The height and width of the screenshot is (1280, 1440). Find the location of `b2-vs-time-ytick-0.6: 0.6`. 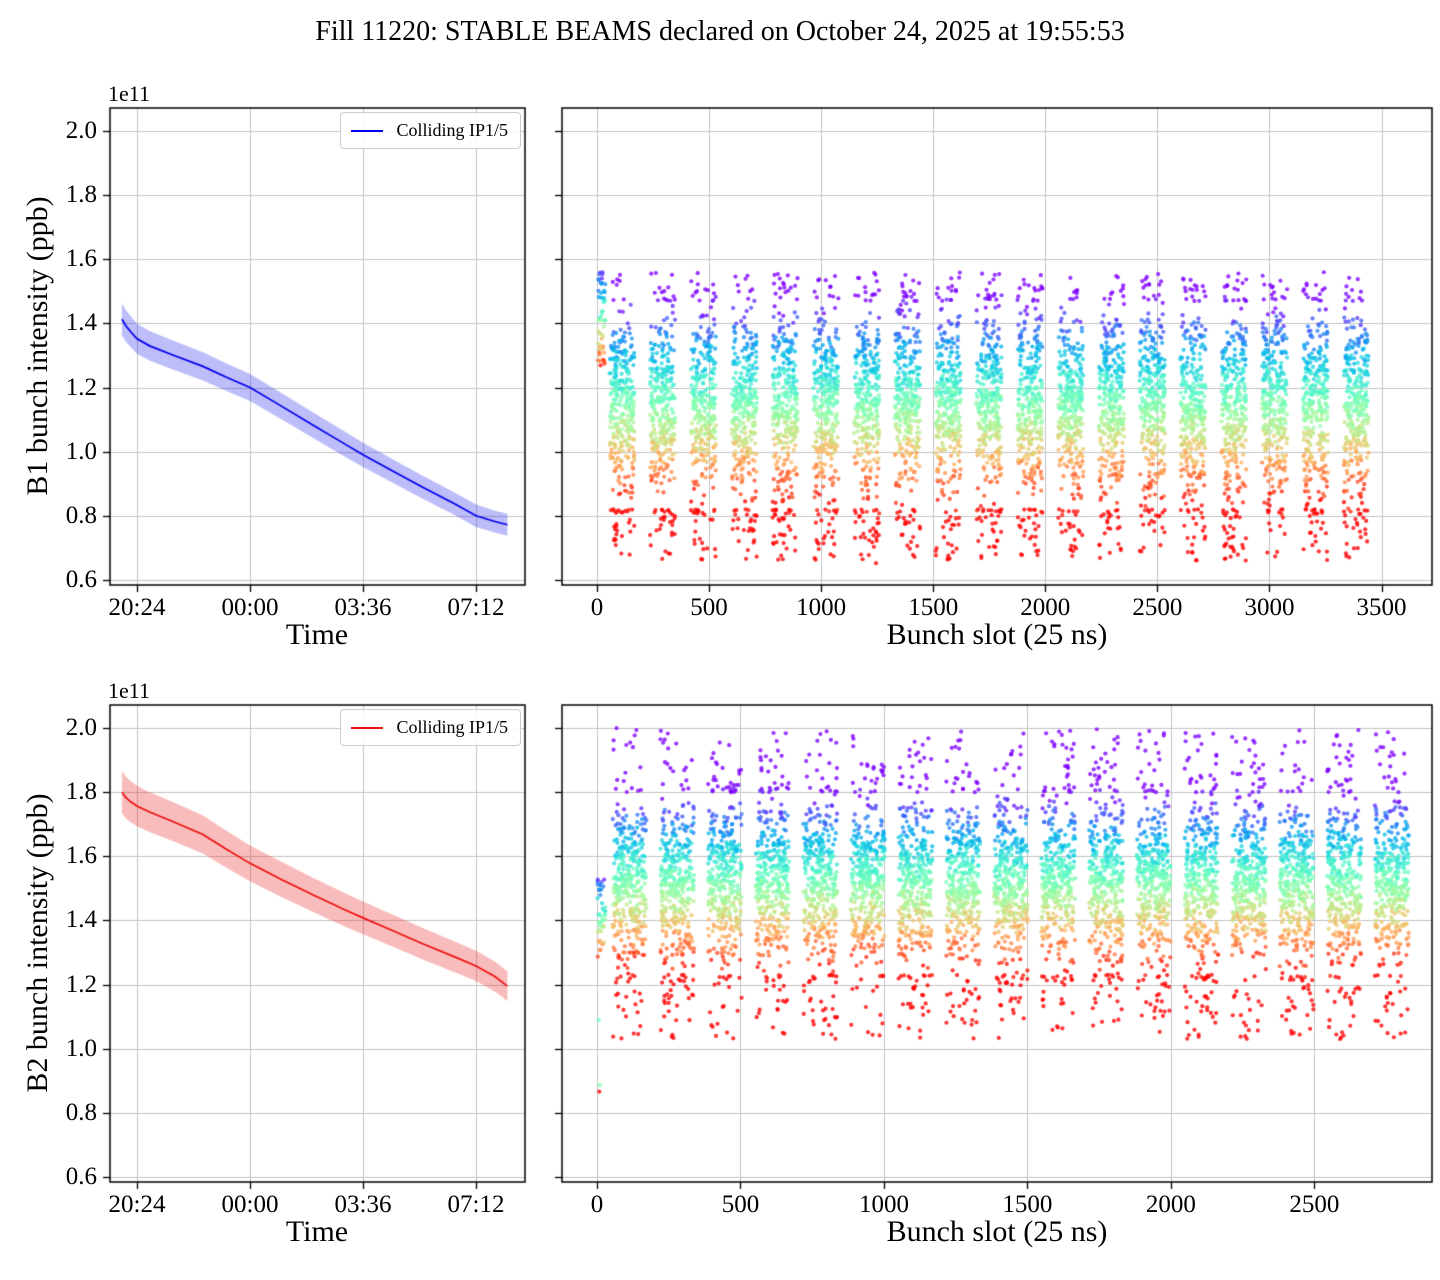

b2-vs-time-ytick-0.6: 0.6 is located at coordinates (81, 1176).